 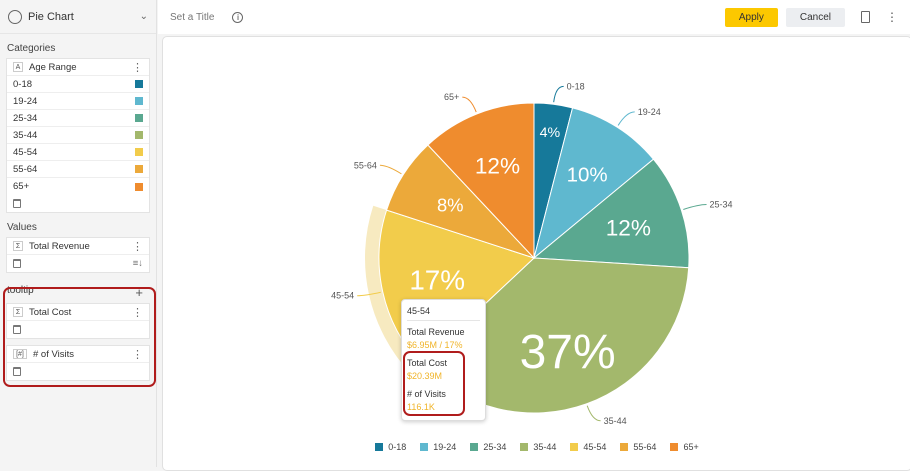 What do you see at coordinates (20, 290) in the screenshot?
I see `tooltip-label: tooltip` at bounding box center [20, 290].